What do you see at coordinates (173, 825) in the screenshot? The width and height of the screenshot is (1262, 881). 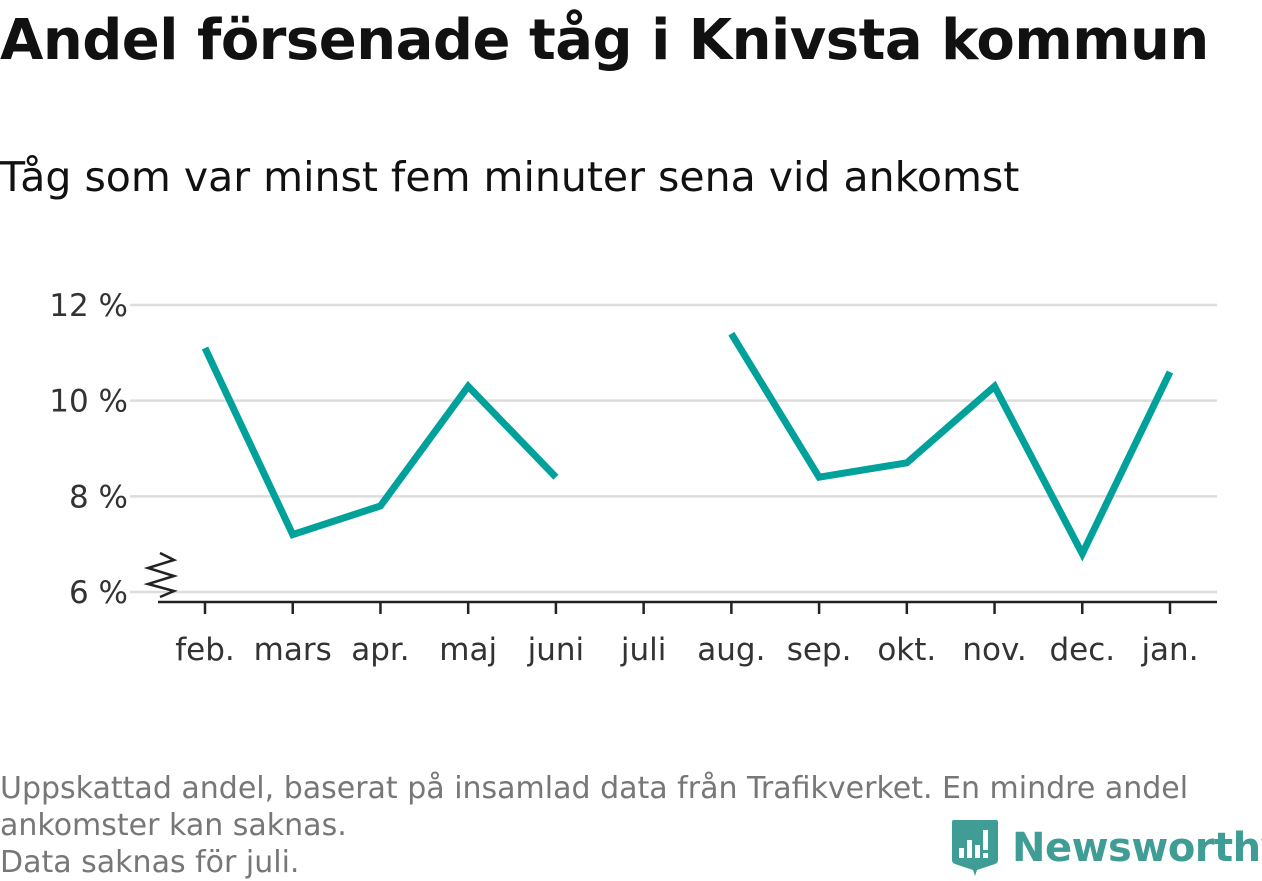 I see `footer-line: ankomster kan saknas.` at bounding box center [173, 825].